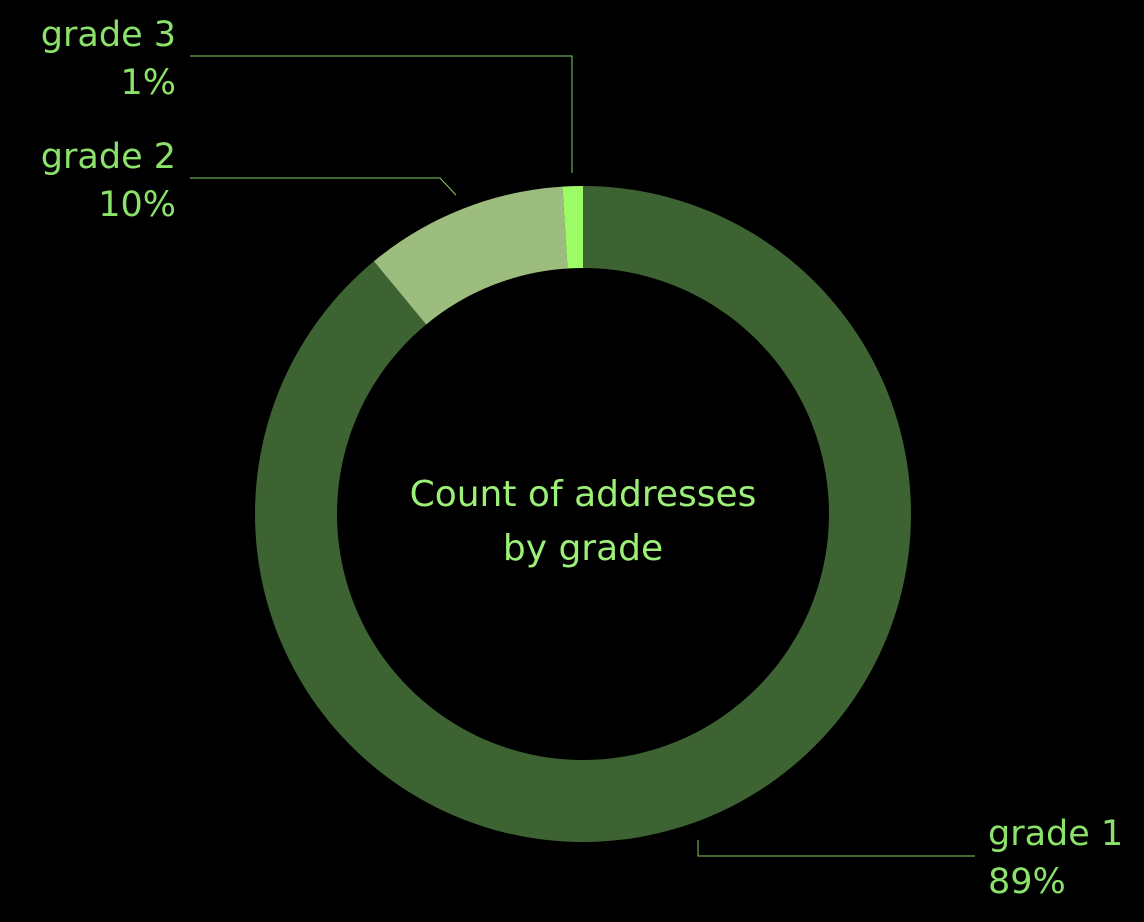 The height and width of the screenshot is (922, 1144). Describe the element at coordinates (148, 83) in the screenshot. I see `slice-value-grade-3: 1%` at that location.